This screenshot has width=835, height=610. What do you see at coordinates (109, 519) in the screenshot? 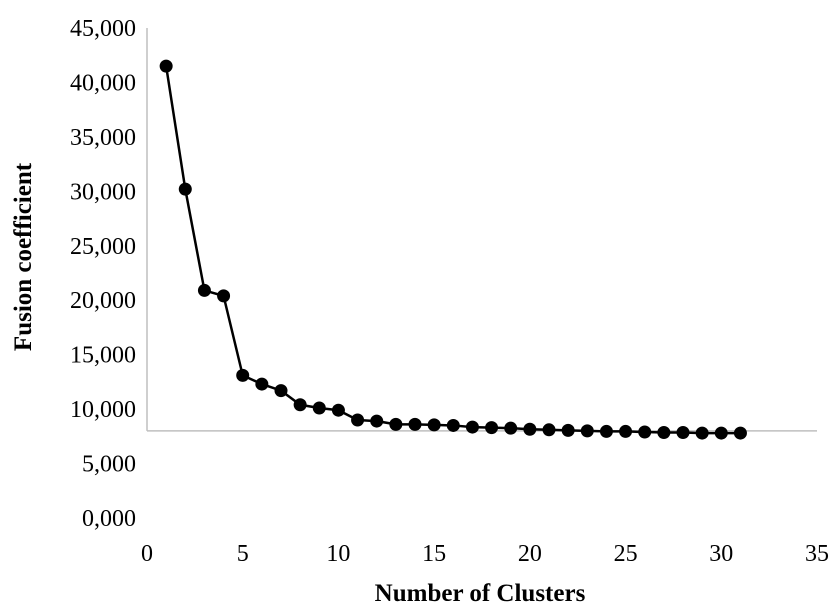
I see `y-tick-label: 0,000` at bounding box center [109, 519].